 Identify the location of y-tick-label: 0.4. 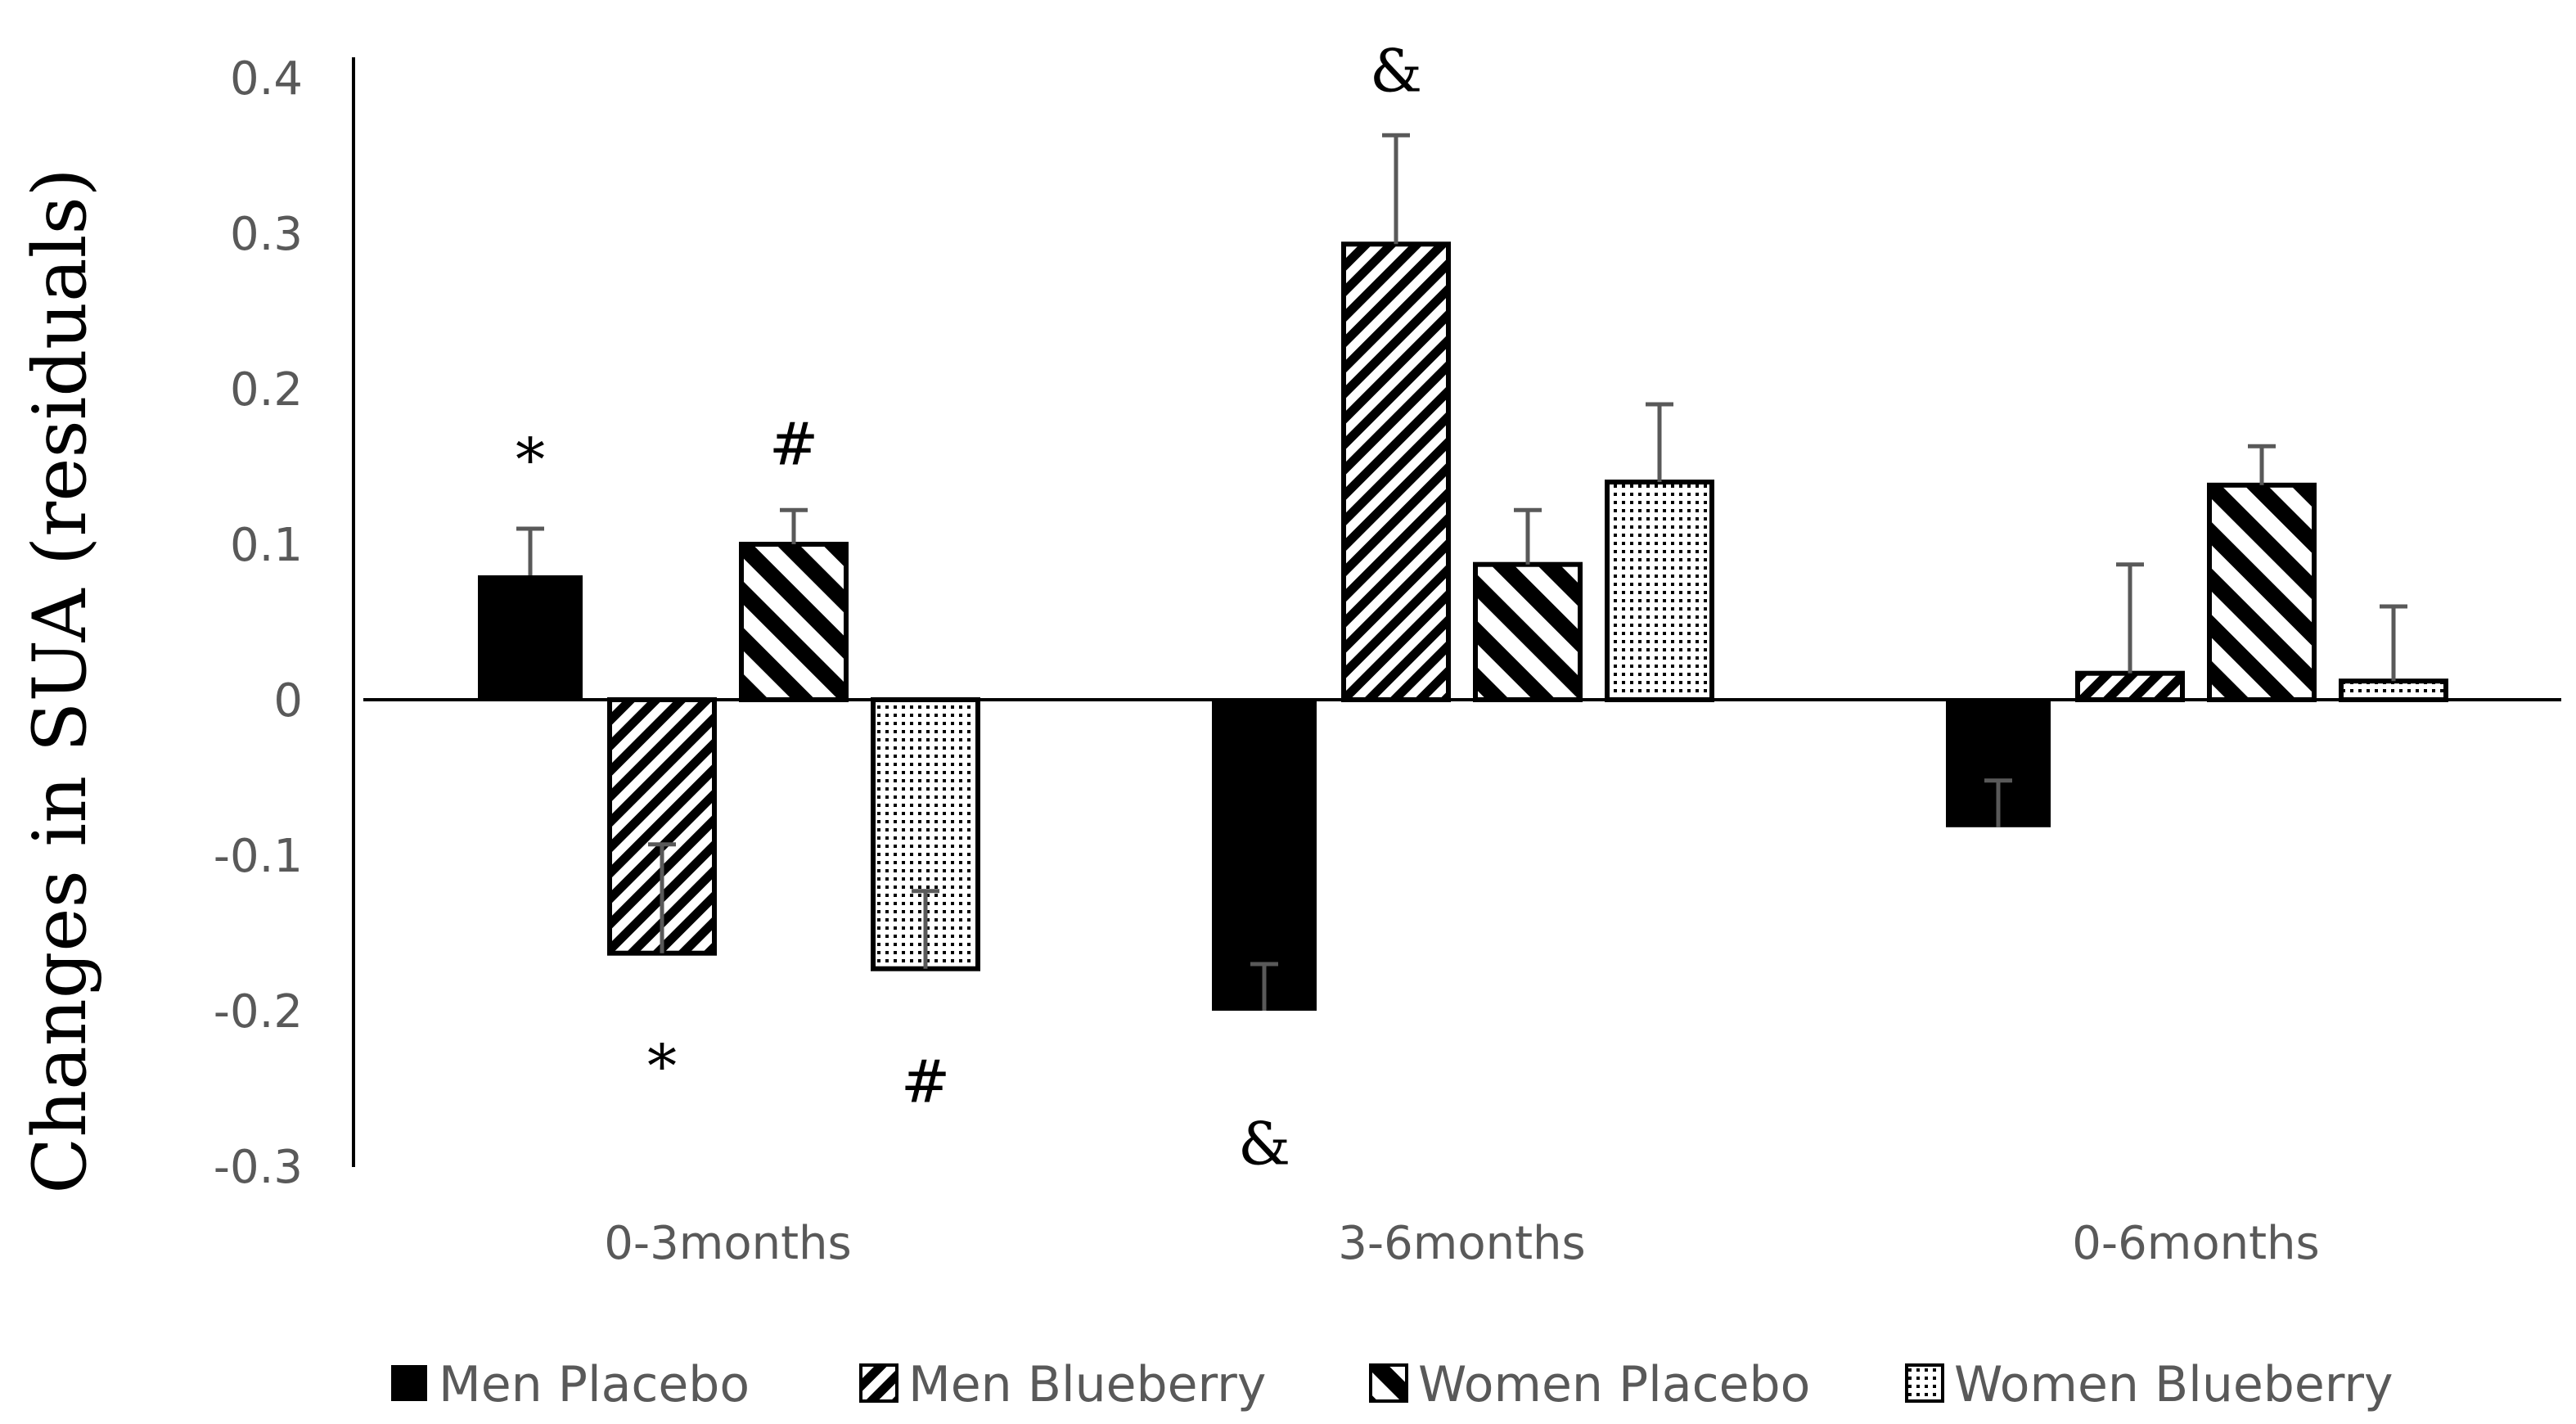
(266, 79).